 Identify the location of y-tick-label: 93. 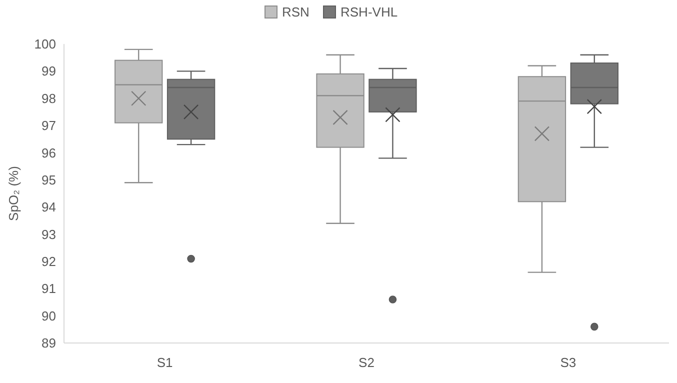
(49, 234).